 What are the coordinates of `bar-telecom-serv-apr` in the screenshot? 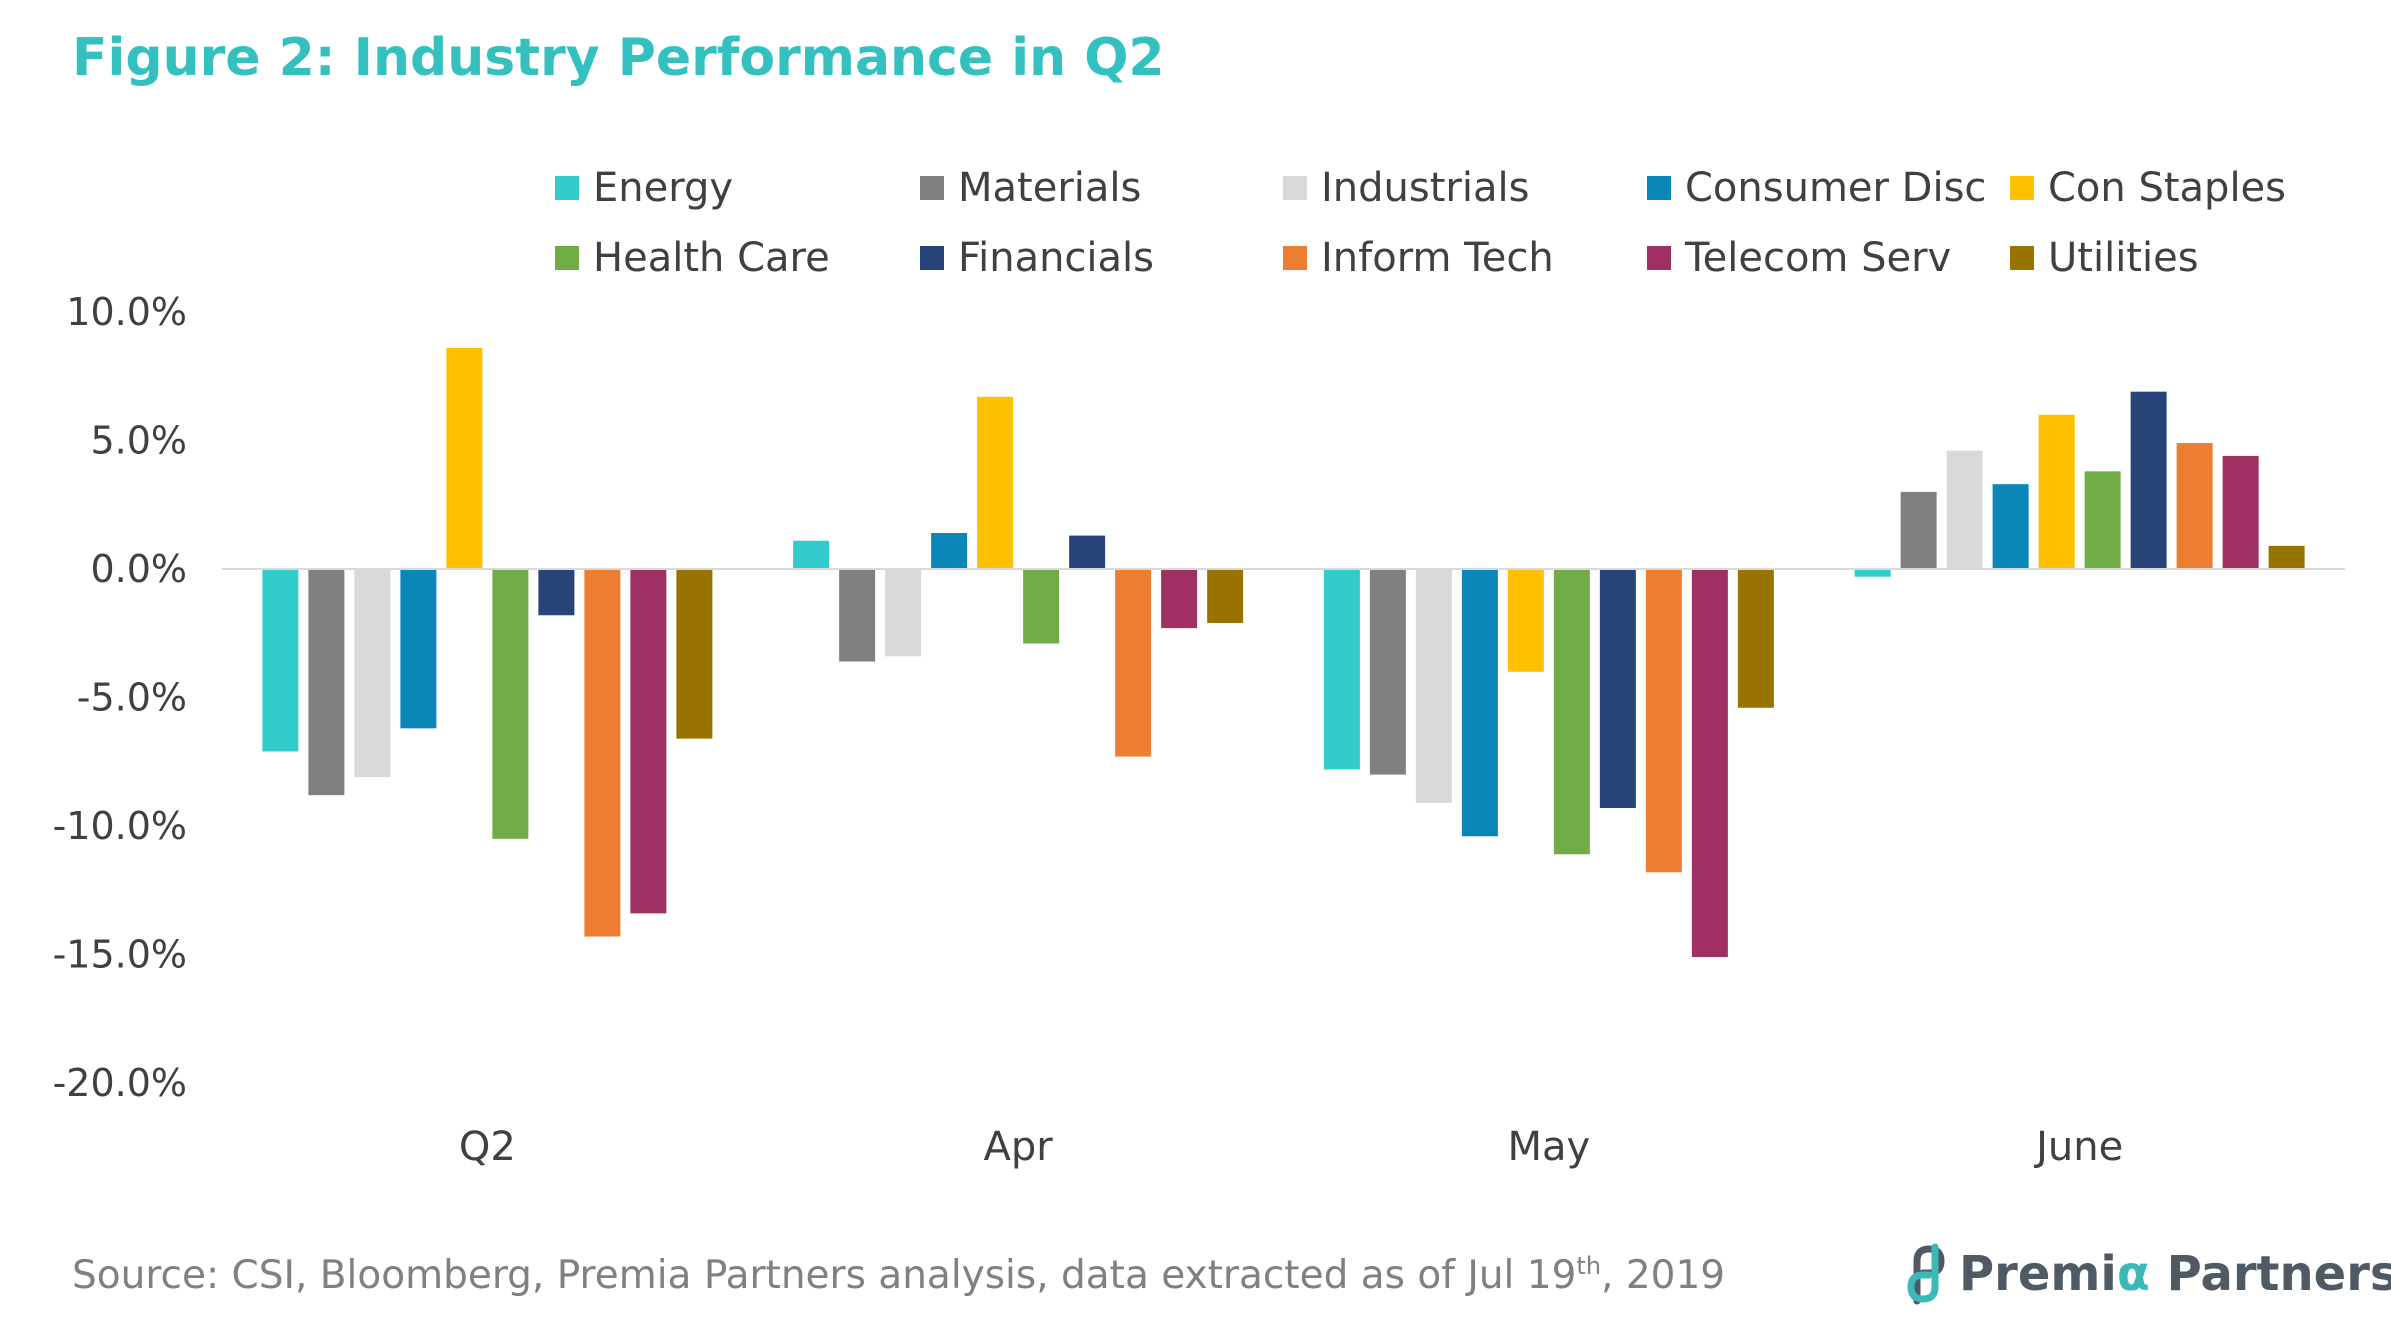 It's located at (1179, 599).